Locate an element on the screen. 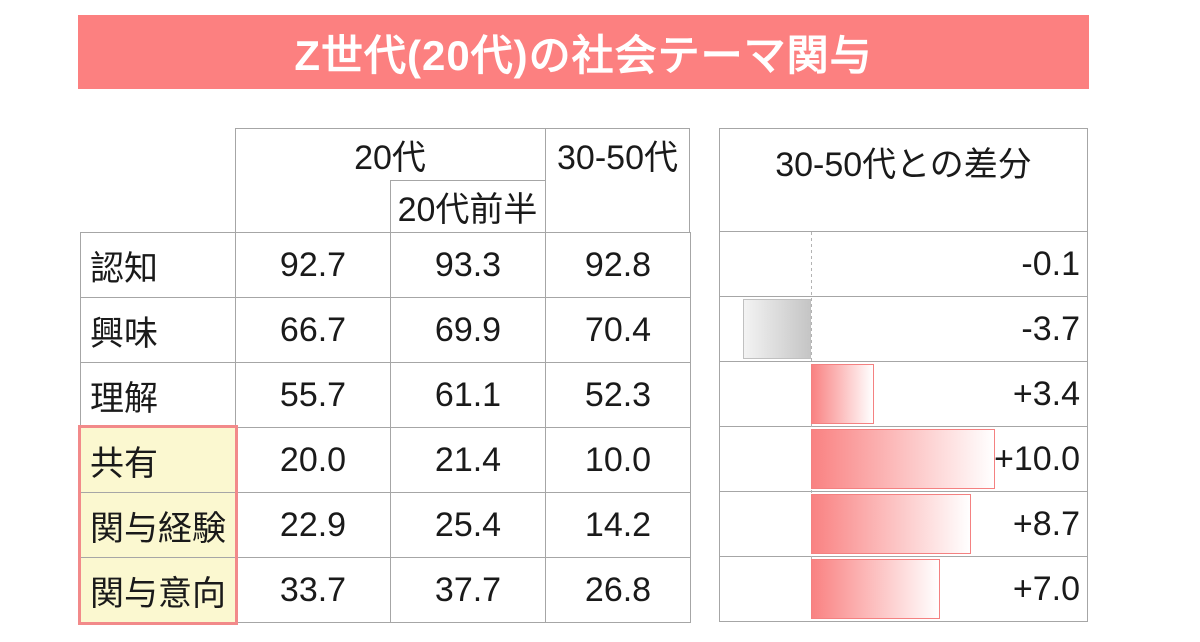 The width and height of the screenshot is (1200, 642). value-30-50s: 52.3 is located at coordinates (618, 395).